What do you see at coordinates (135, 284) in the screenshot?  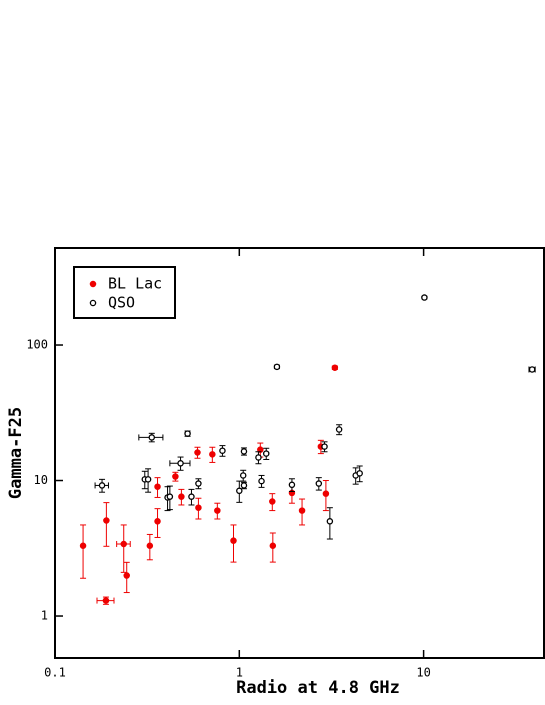 I see `legend-label: BL Lac` at bounding box center [135, 284].